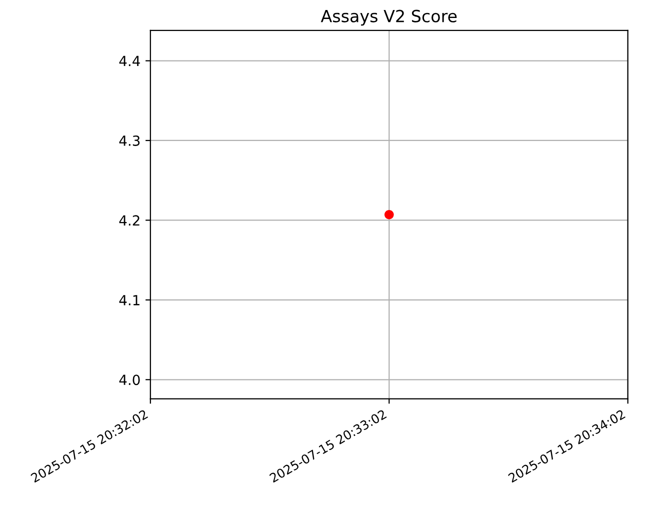 This screenshot has height=508, width=654. I want to click on y-tick-label: 4.2, so click(129, 220).